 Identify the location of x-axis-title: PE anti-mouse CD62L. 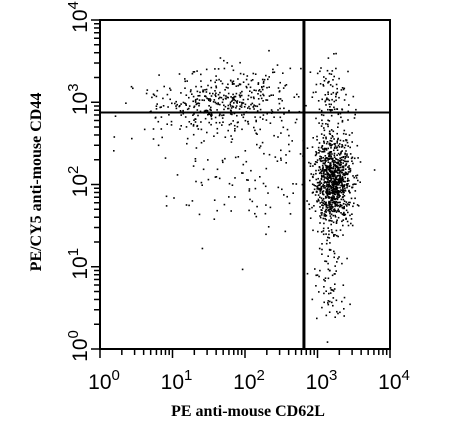
(248, 411).